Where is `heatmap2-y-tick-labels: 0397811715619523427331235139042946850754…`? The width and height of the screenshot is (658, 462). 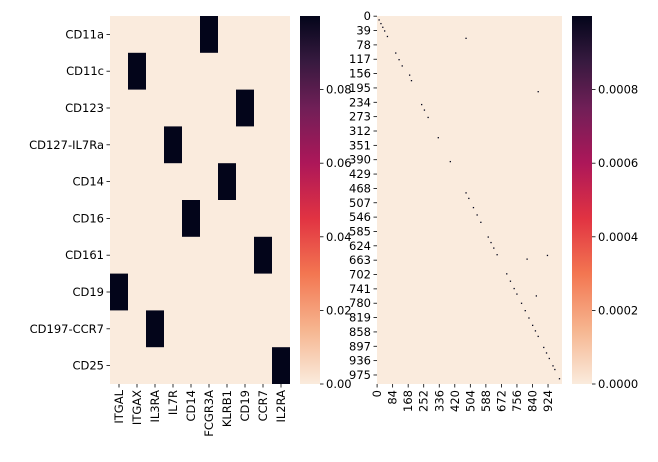
heatmap2-y-tick-labels: 0397811715619523427331235139042946850754… is located at coordinates (363, 195).